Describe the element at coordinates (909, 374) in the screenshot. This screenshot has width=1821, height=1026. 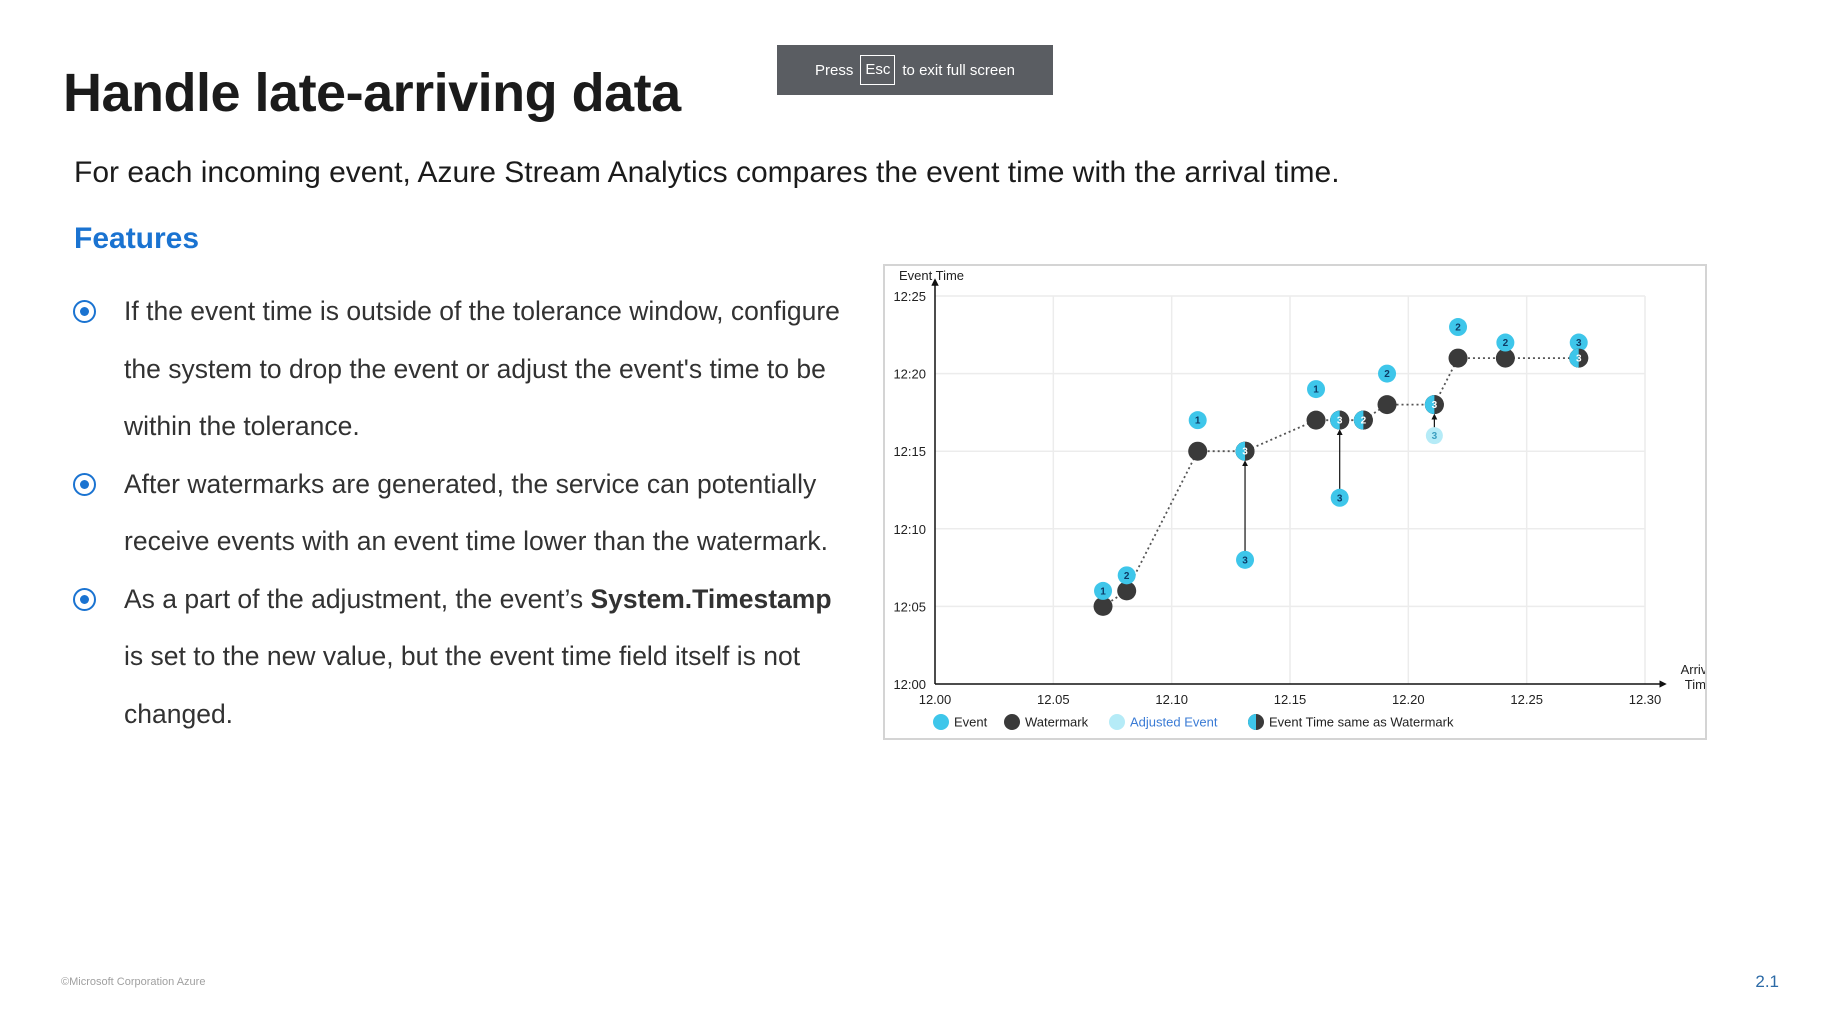
I see `y-tick-label: 12:20` at that location.